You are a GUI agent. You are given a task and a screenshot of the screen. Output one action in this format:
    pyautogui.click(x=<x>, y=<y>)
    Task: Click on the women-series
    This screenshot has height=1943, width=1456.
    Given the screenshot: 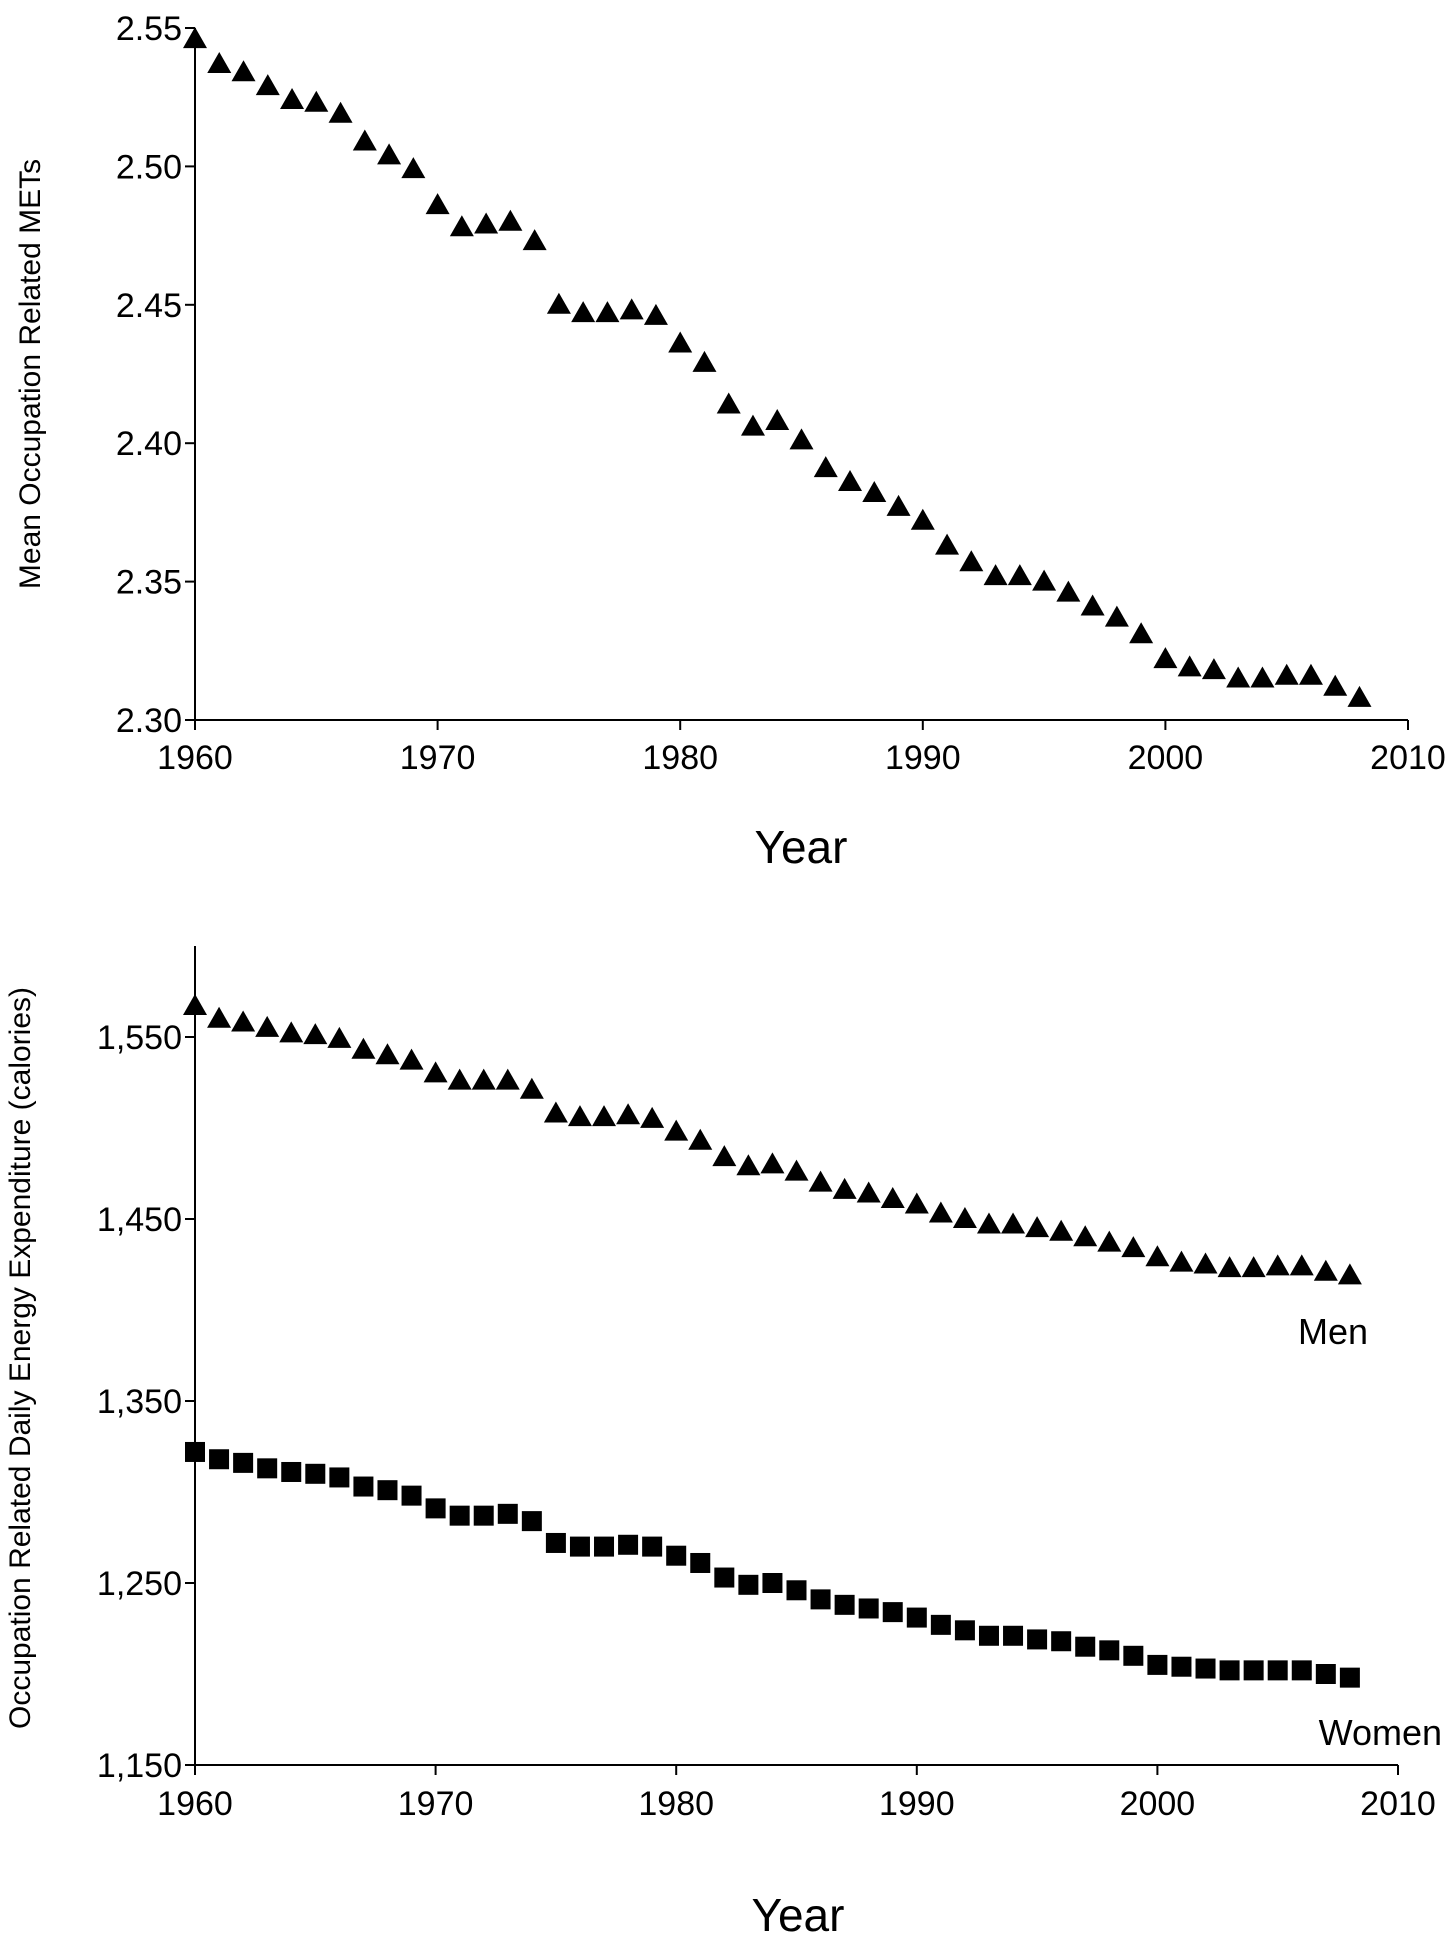 What is the action you would take?
    pyautogui.click(x=772, y=1564)
    